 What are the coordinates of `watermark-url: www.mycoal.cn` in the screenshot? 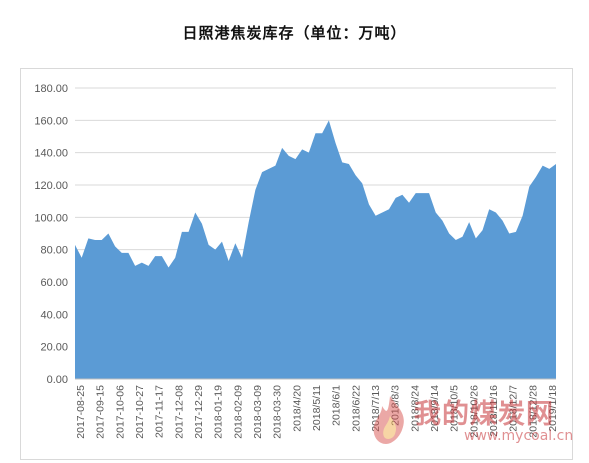 It's located at (519, 436).